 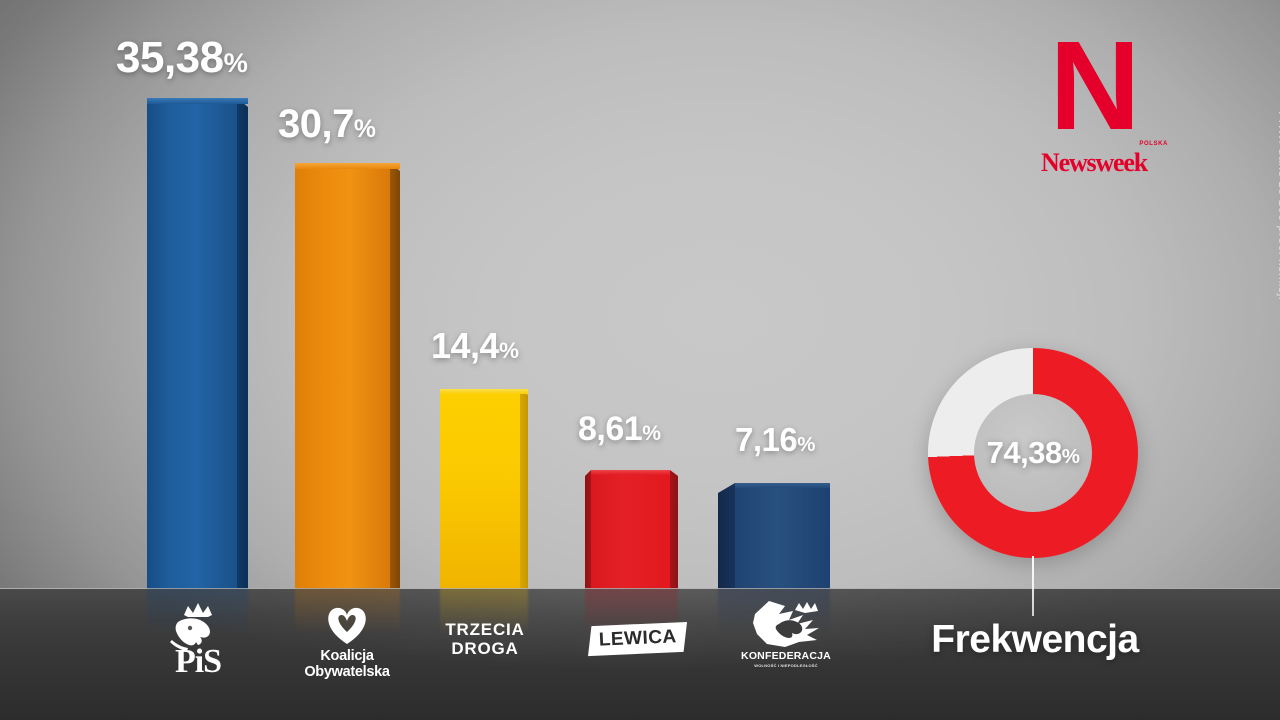 What do you see at coordinates (170, 57) in the screenshot?
I see `bar-value-text-pis: 35,38` at bounding box center [170, 57].